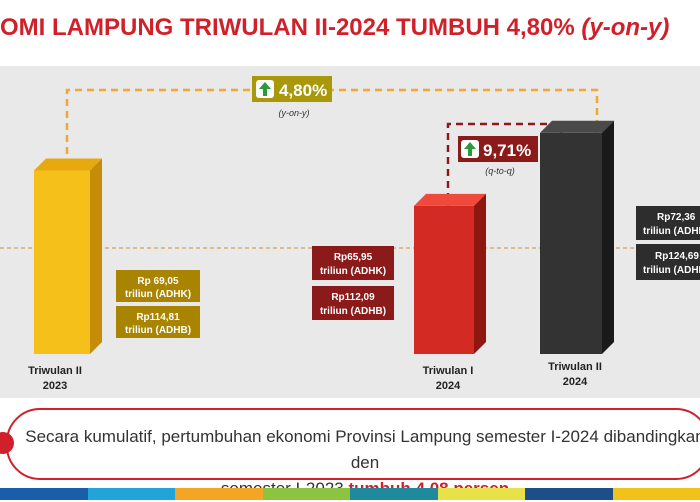 This screenshot has height=502, width=700. Describe the element at coordinates (677, 256) in the screenshot. I see `label-adhb-3-line1: Rp124,69` at that location.